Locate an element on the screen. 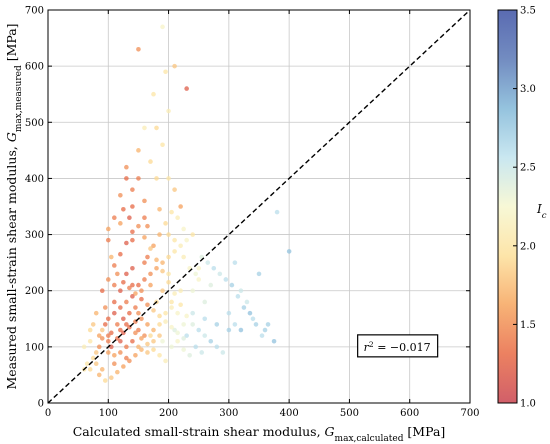 The height and width of the screenshot is (444, 550). y-tick-label: 700 is located at coordinates (34, 11).